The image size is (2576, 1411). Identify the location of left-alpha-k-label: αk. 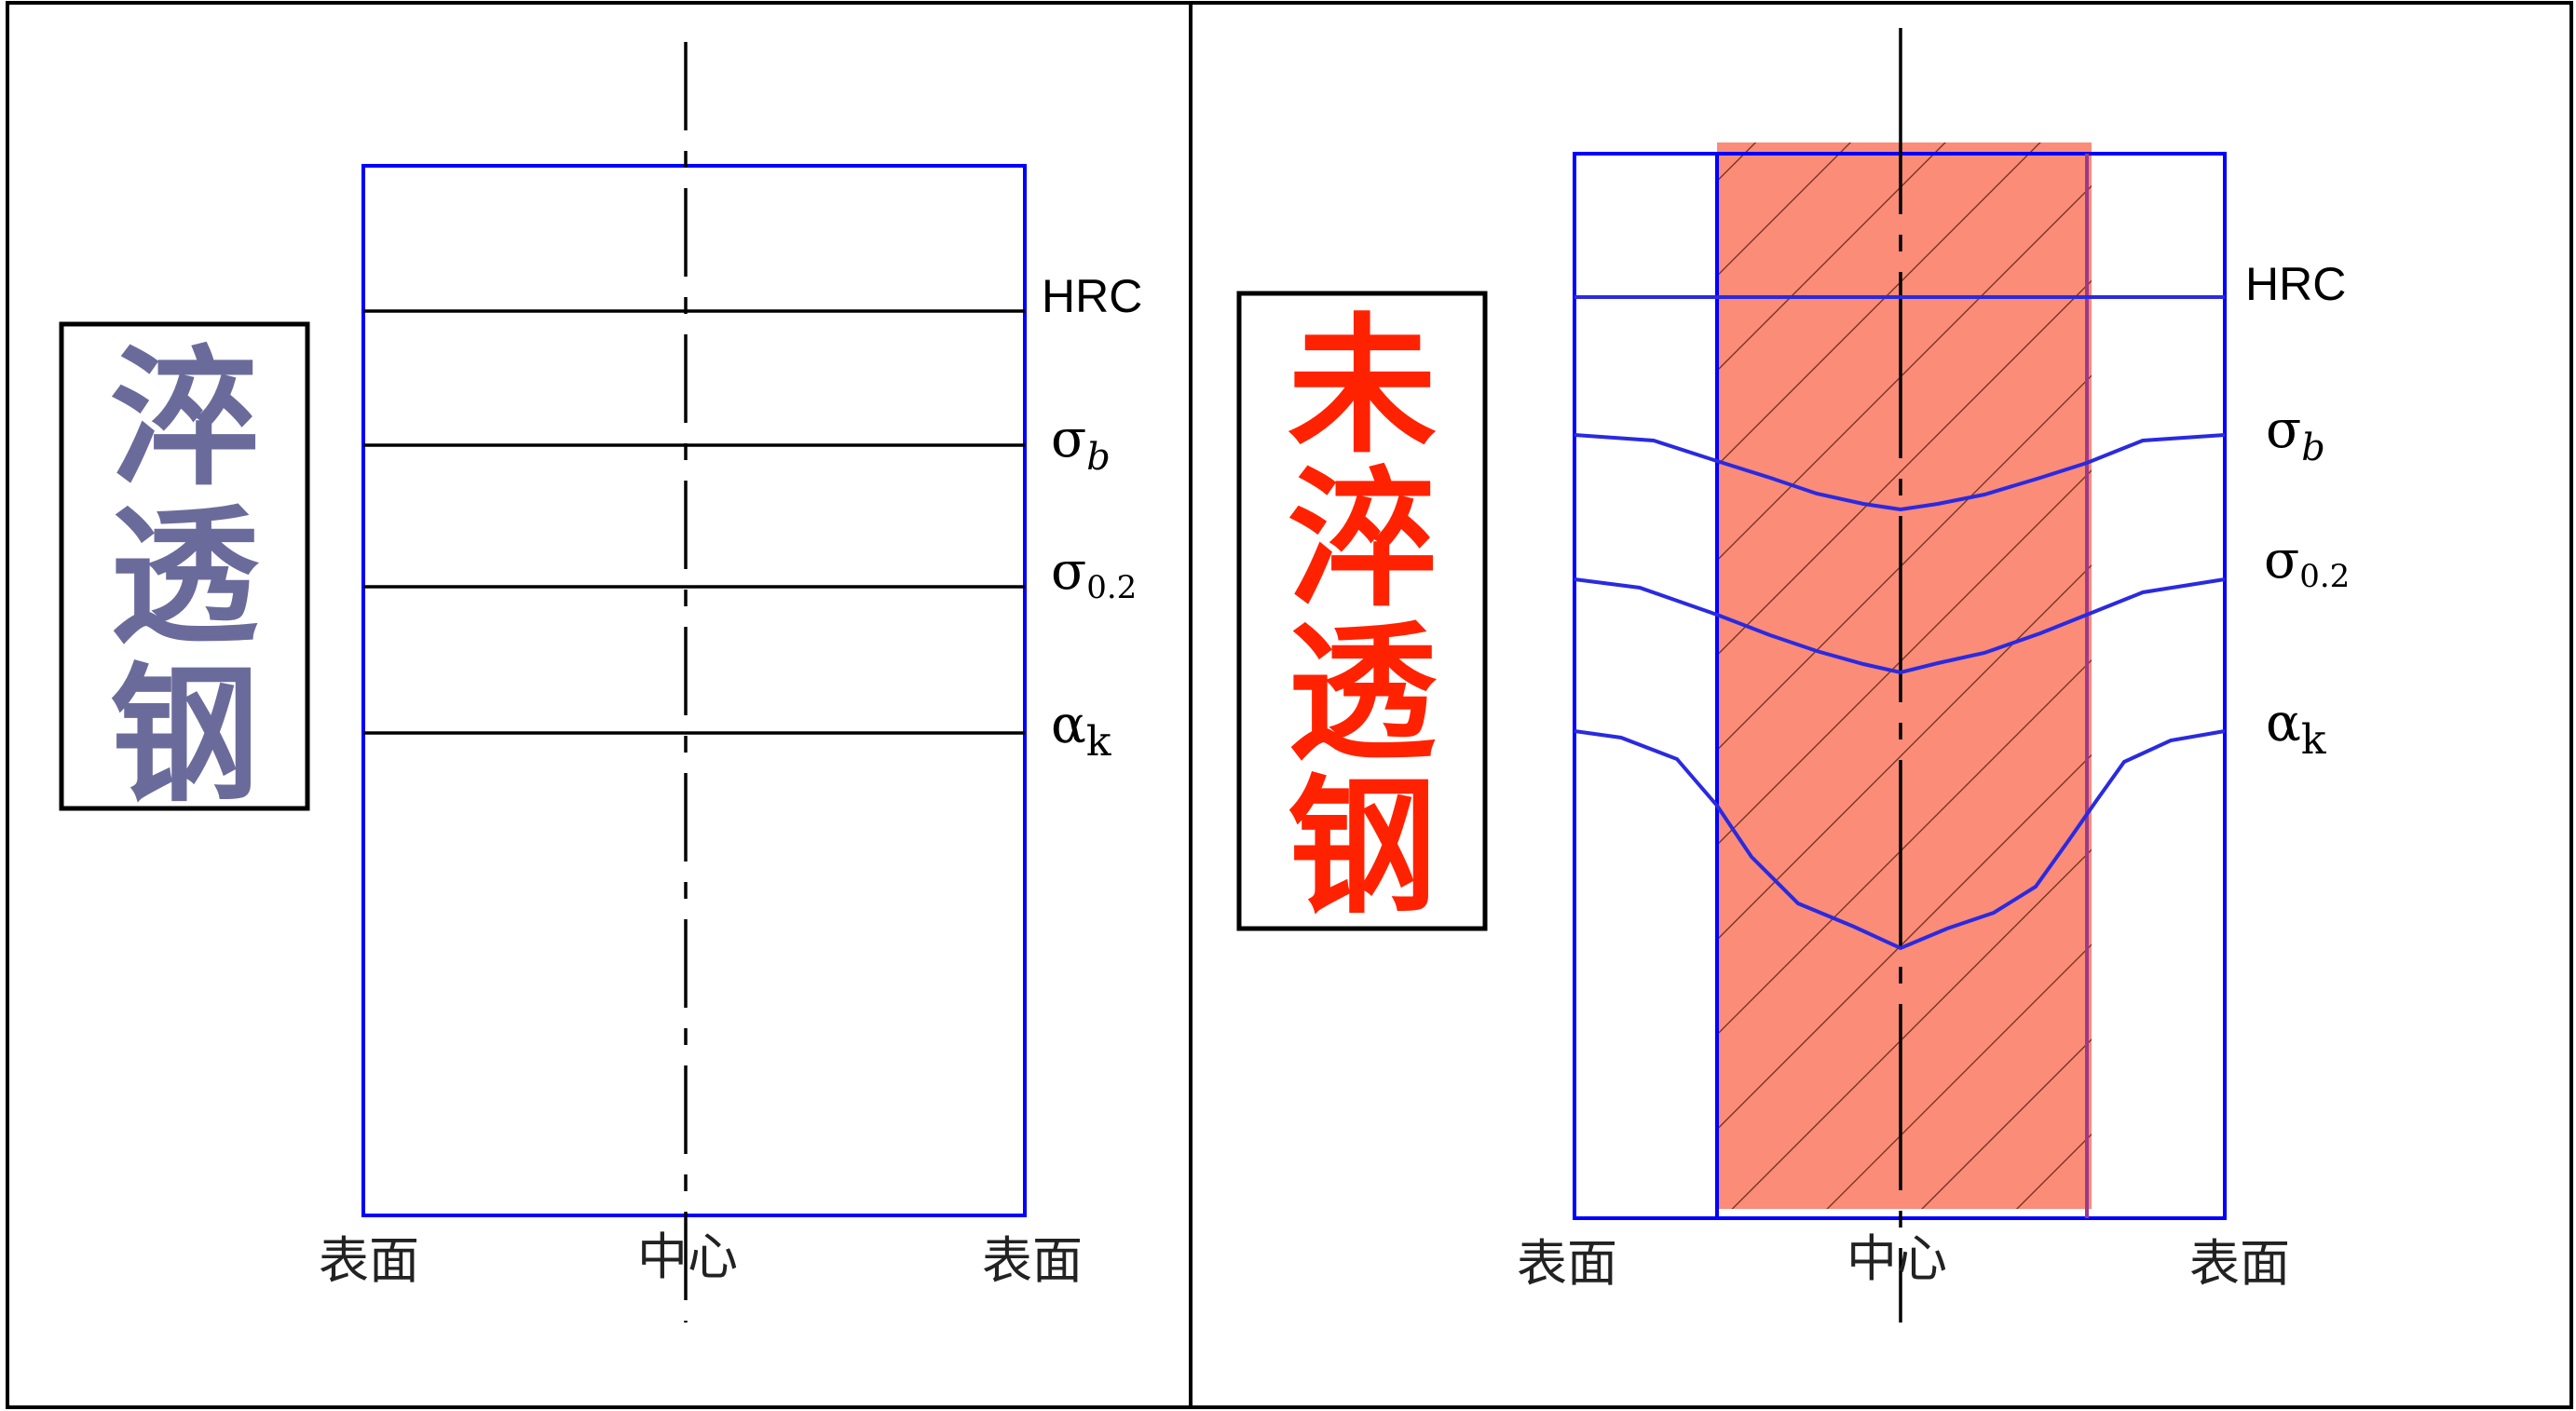
(1081, 731).